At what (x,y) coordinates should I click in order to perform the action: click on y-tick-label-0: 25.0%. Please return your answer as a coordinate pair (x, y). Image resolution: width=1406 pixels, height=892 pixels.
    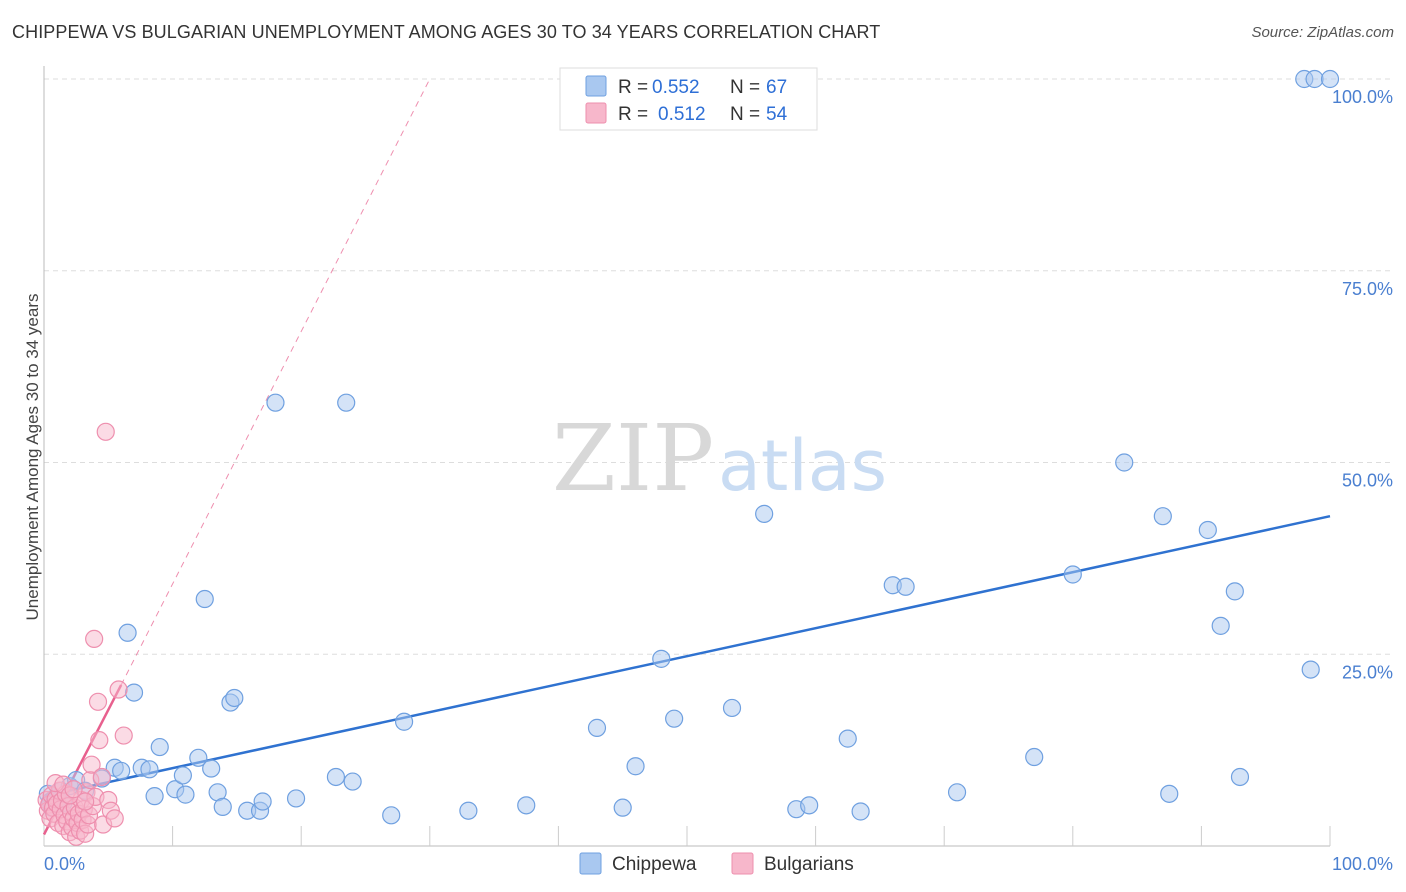
    Looking at the image, I should click on (1367, 672).